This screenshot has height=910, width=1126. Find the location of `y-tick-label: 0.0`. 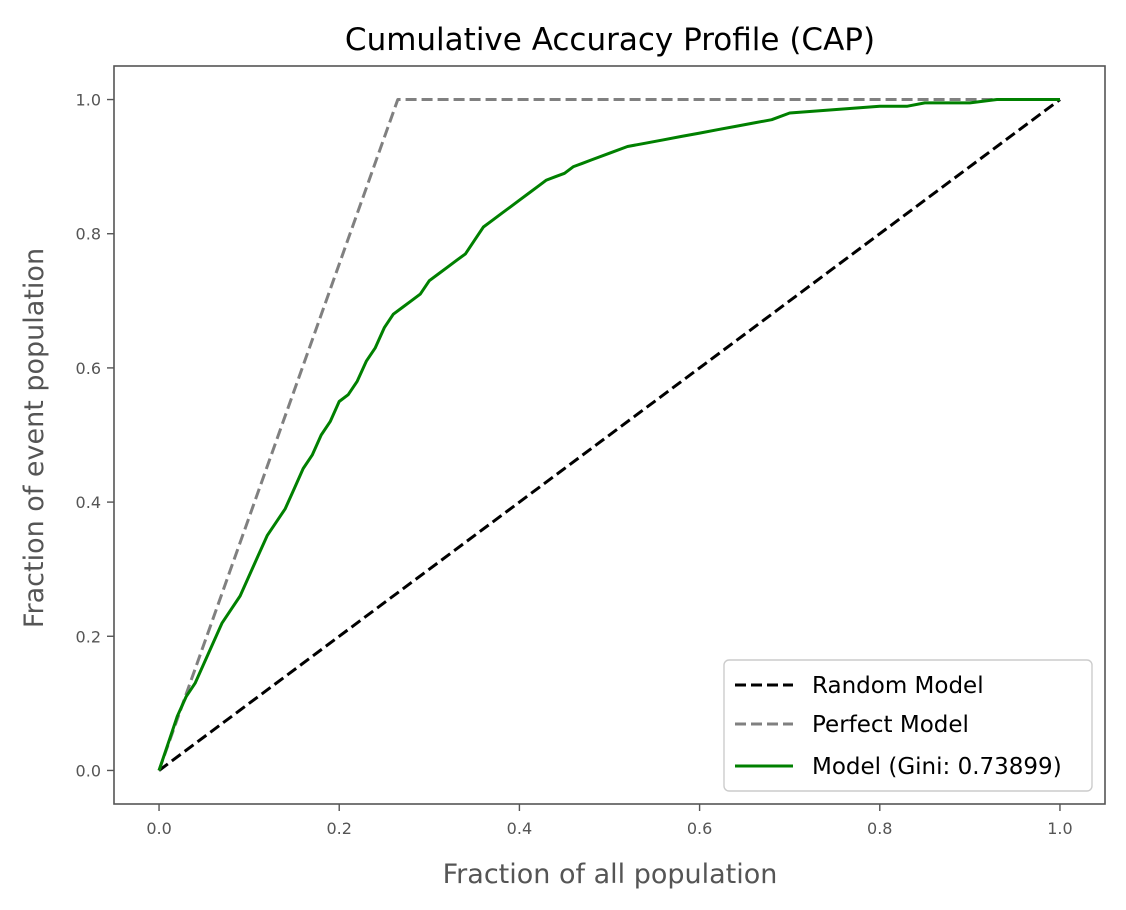

y-tick-label: 0.0 is located at coordinates (88, 770).